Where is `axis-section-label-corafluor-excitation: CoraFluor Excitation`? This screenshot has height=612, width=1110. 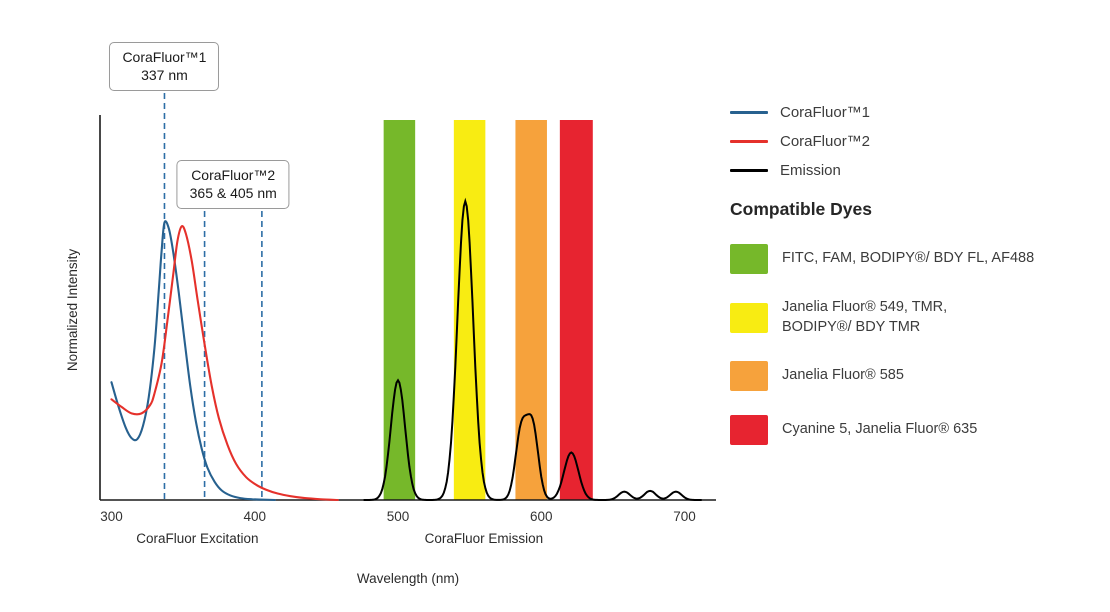 axis-section-label-corafluor-excitation: CoraFluor Excitation is located at coordinates (197, 538).